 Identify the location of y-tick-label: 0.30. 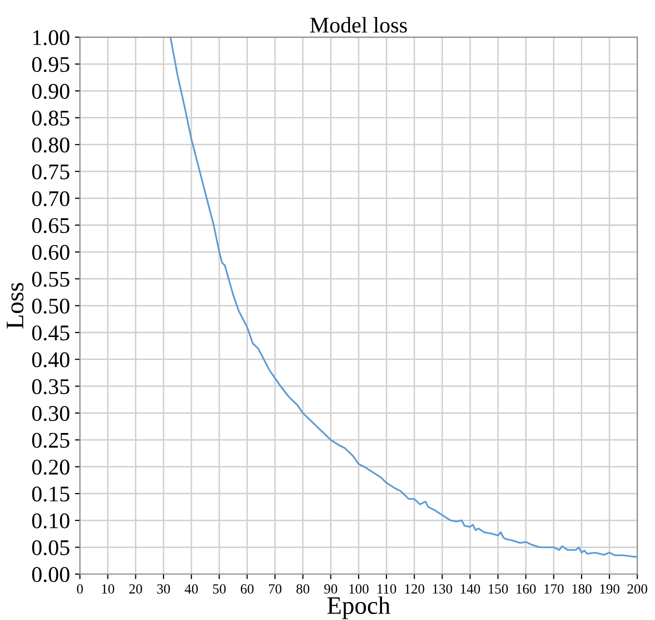
(51, 414).